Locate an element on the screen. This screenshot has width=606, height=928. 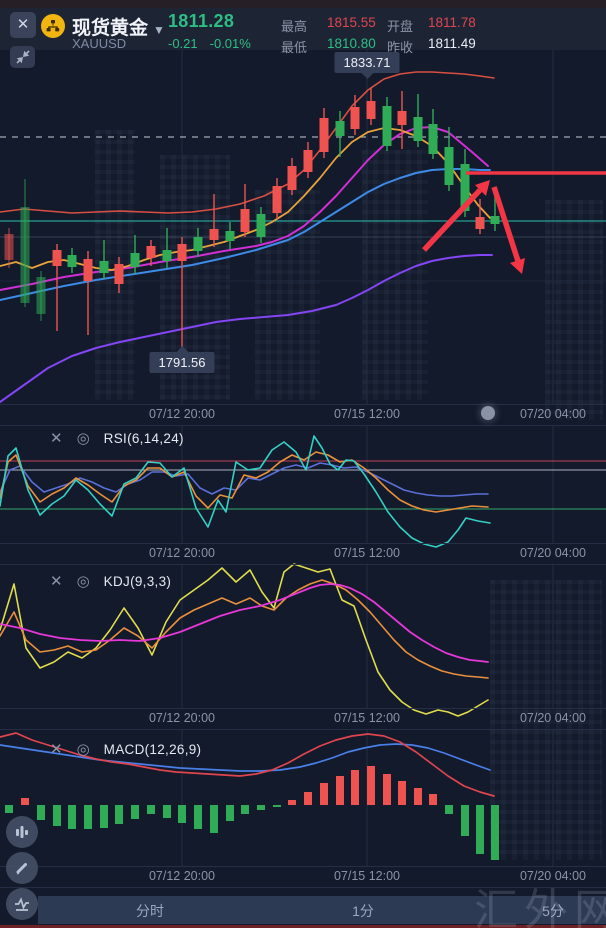
macd-panel-header: ✕ ◎ MACD(12,26,9) is located at coordinates (125, 749).